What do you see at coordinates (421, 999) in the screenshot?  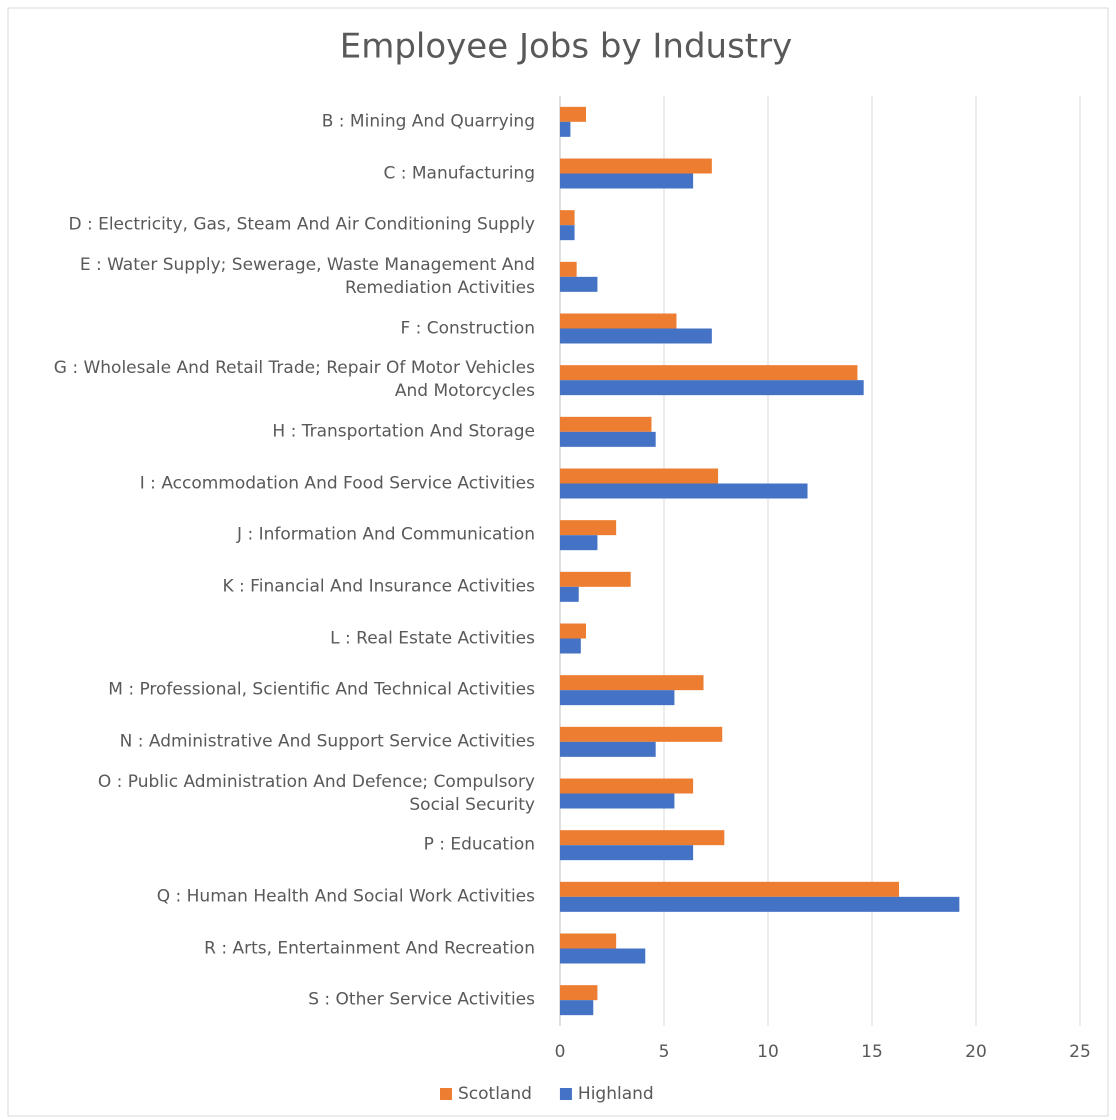 I see `y-tick-label: S : Other Service Activities` at bounding box center [421, 999].